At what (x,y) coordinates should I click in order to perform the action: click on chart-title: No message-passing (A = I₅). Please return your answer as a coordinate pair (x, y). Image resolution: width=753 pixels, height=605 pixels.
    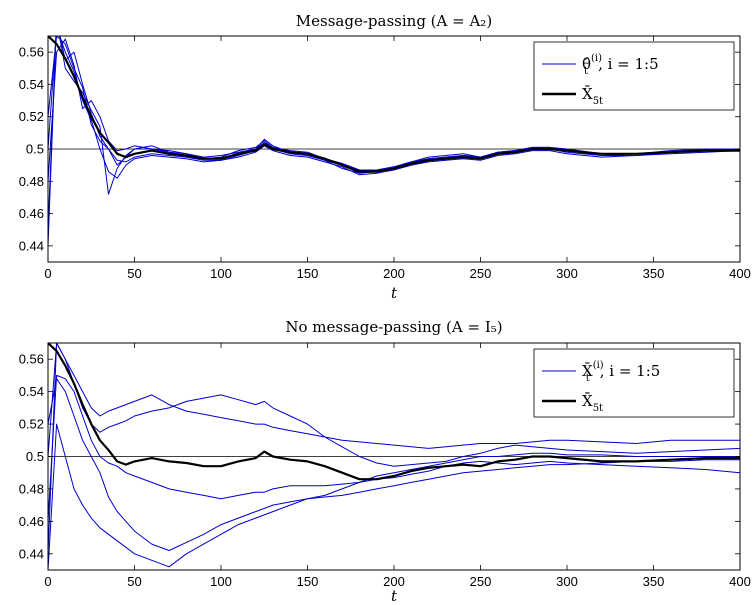
    Looking at the image, I should click on (393, 327).